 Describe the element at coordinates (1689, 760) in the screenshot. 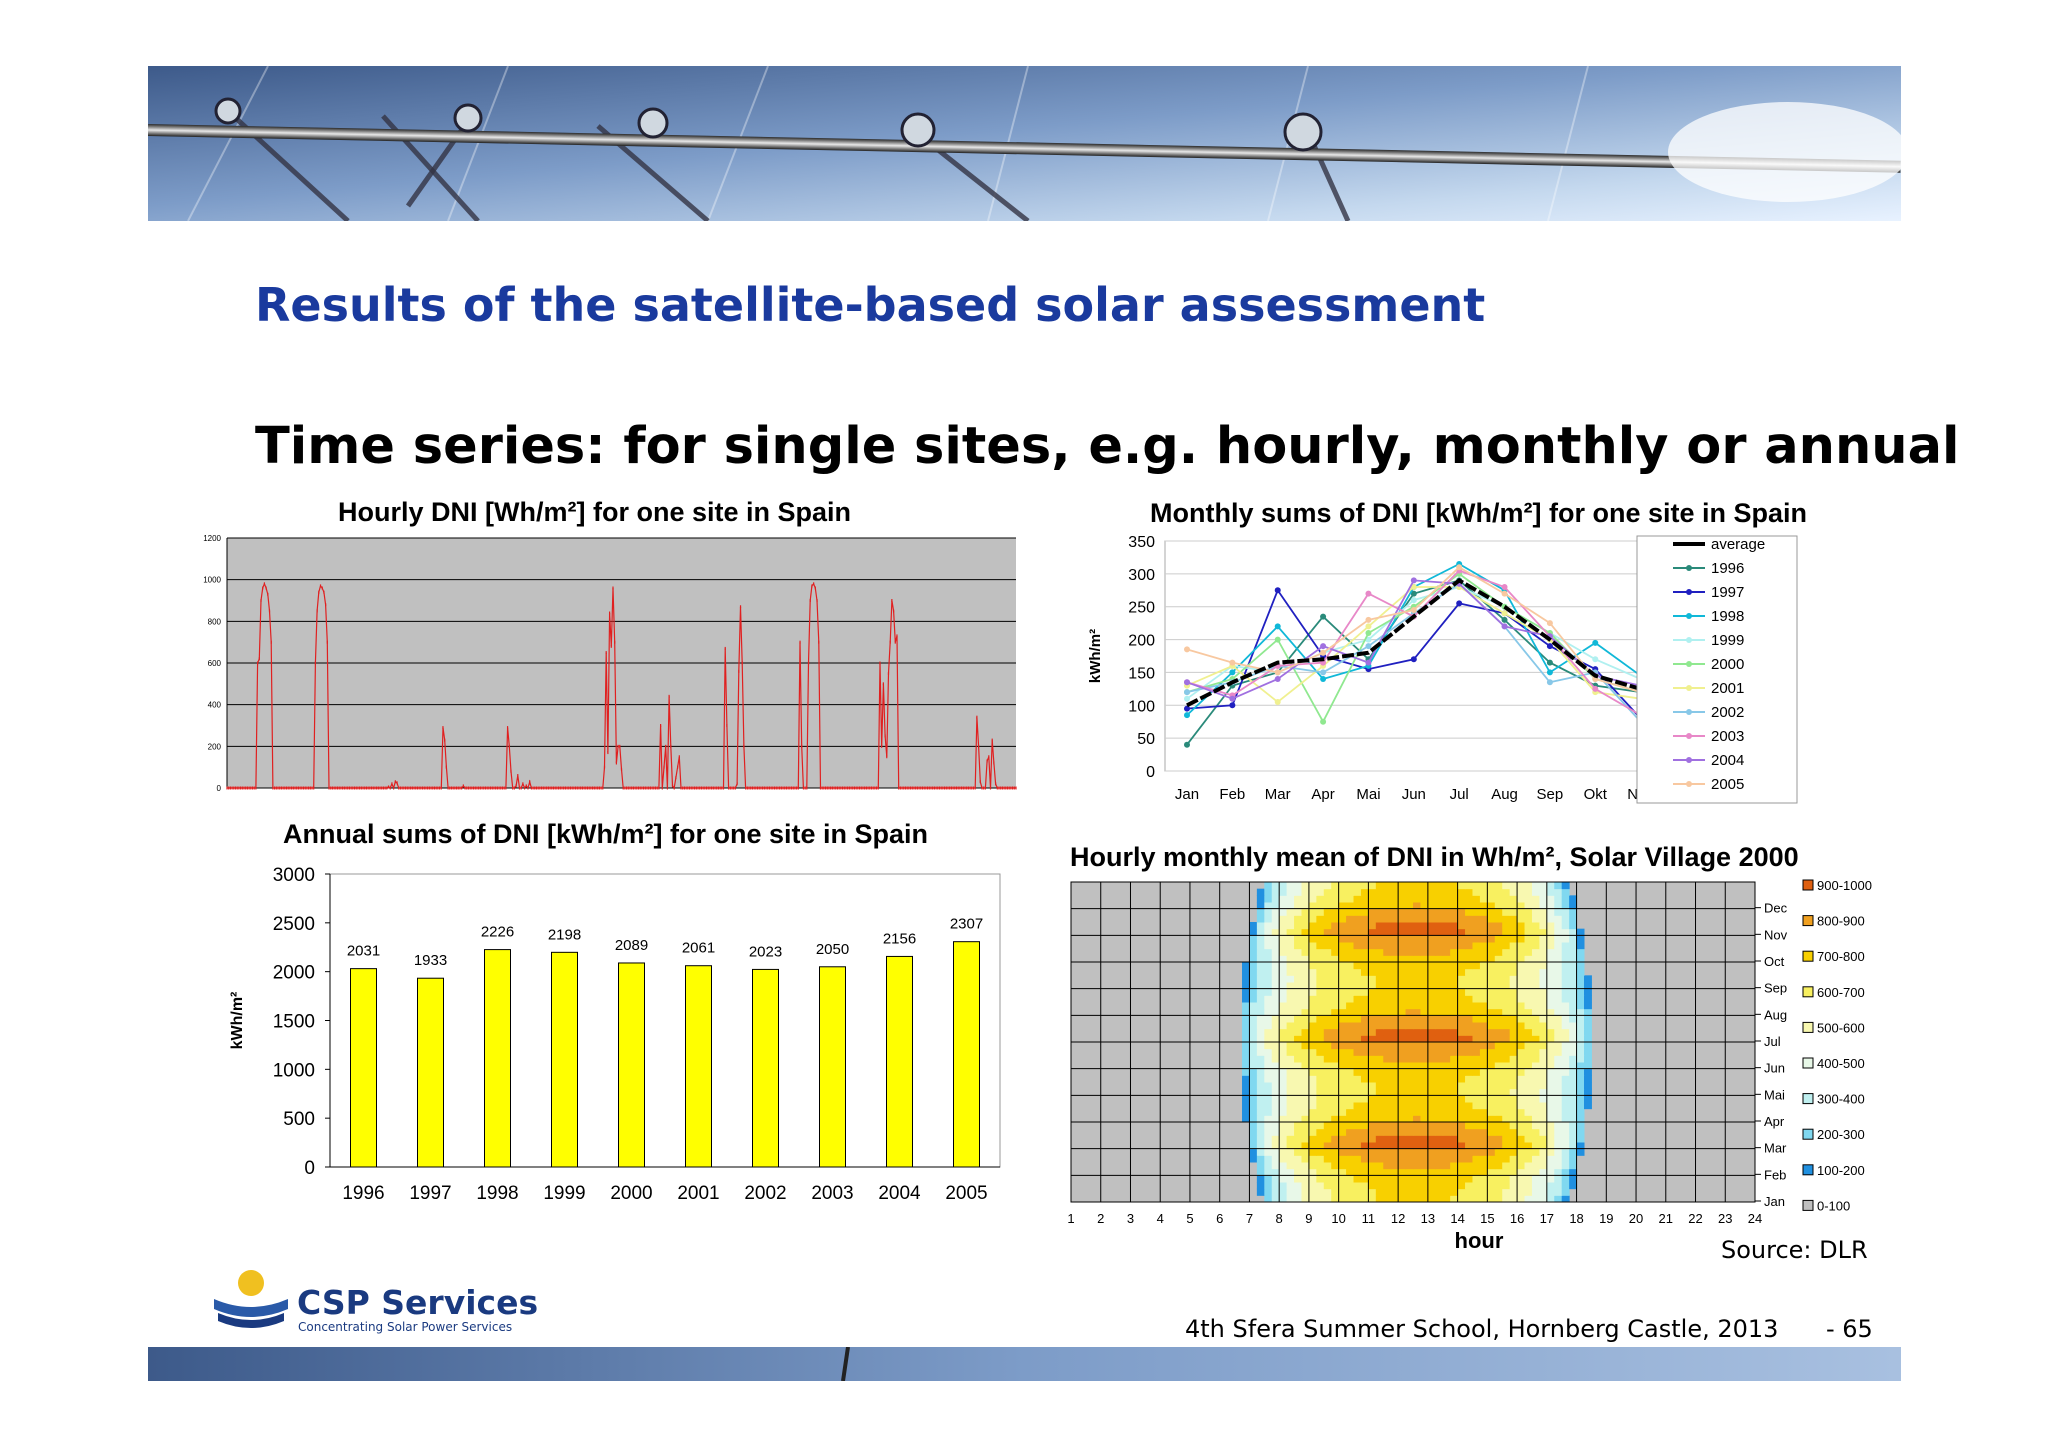

I see `legend-marker` at that location.